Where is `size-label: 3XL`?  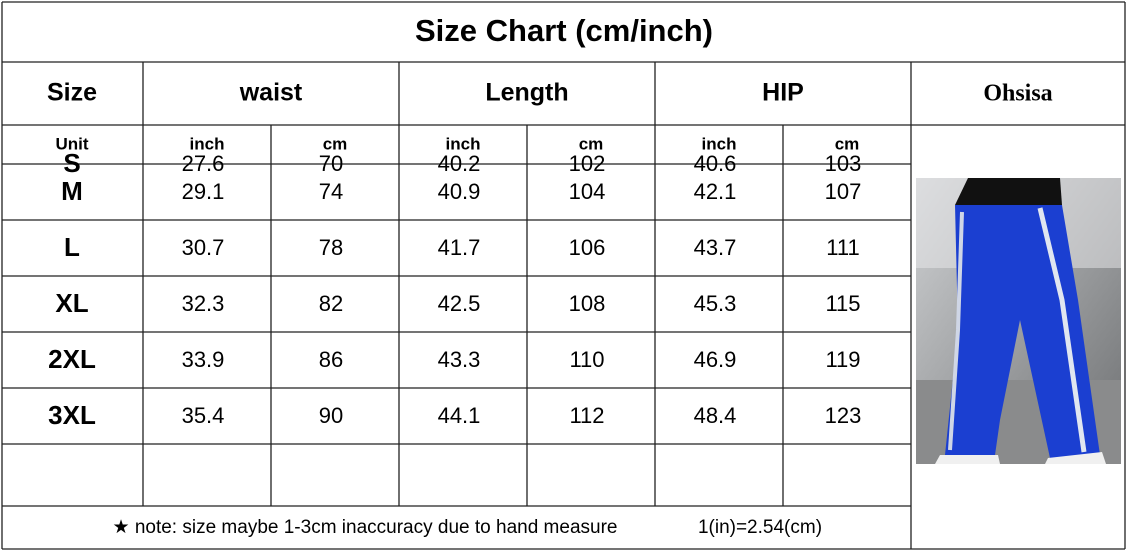
size-label: 3XL is located at coordinates (72, 415).